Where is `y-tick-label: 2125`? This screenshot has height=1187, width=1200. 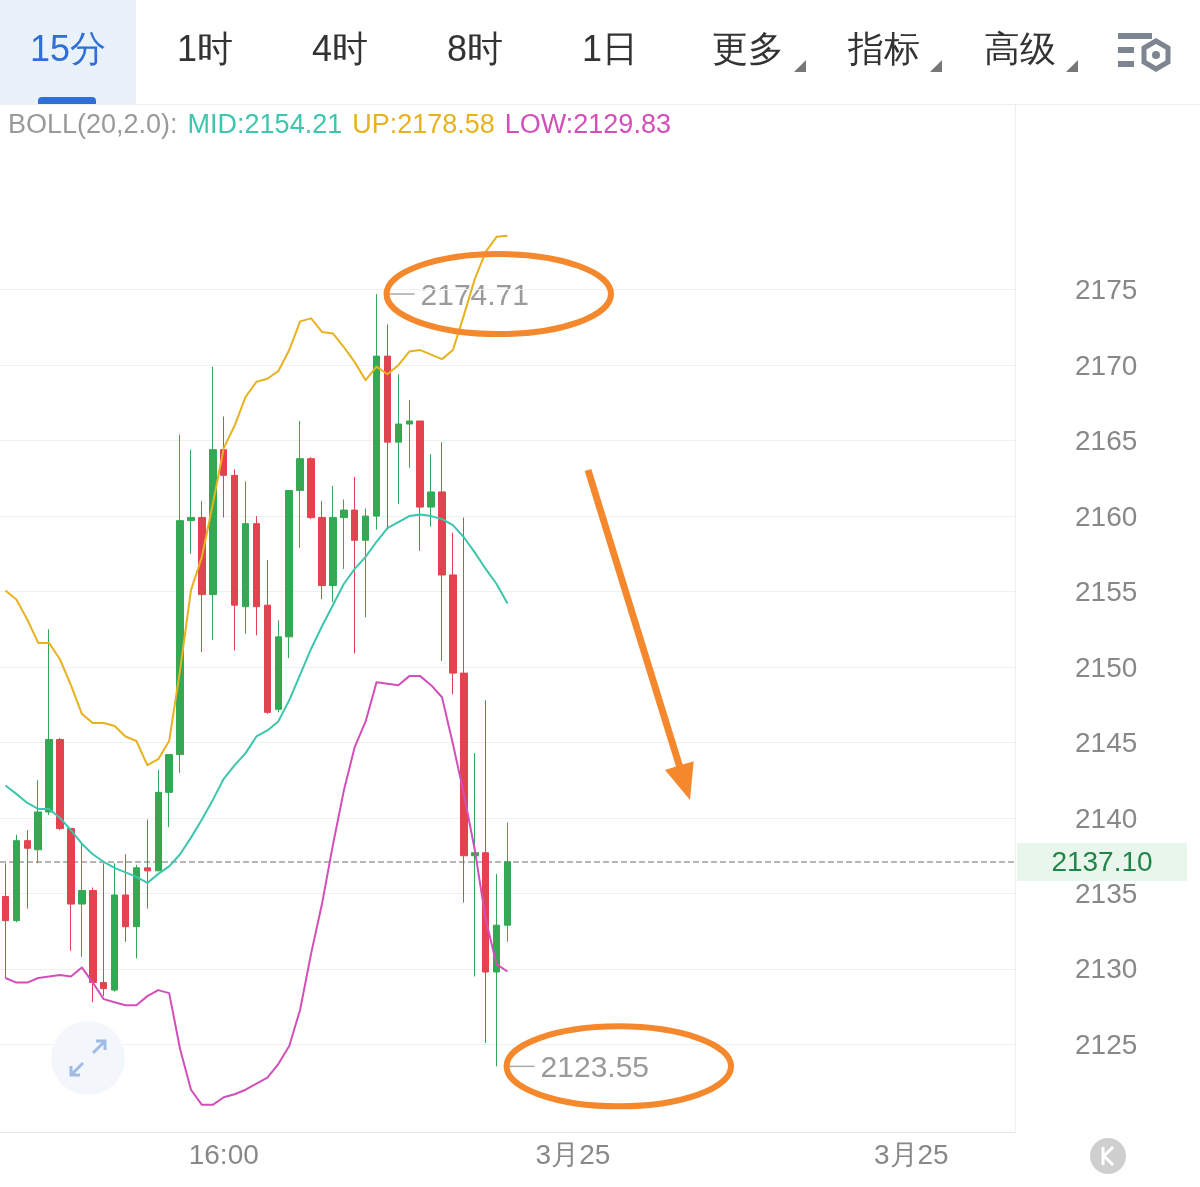 y-tick-label: 2125 is located at coordinates (1106, 1044).